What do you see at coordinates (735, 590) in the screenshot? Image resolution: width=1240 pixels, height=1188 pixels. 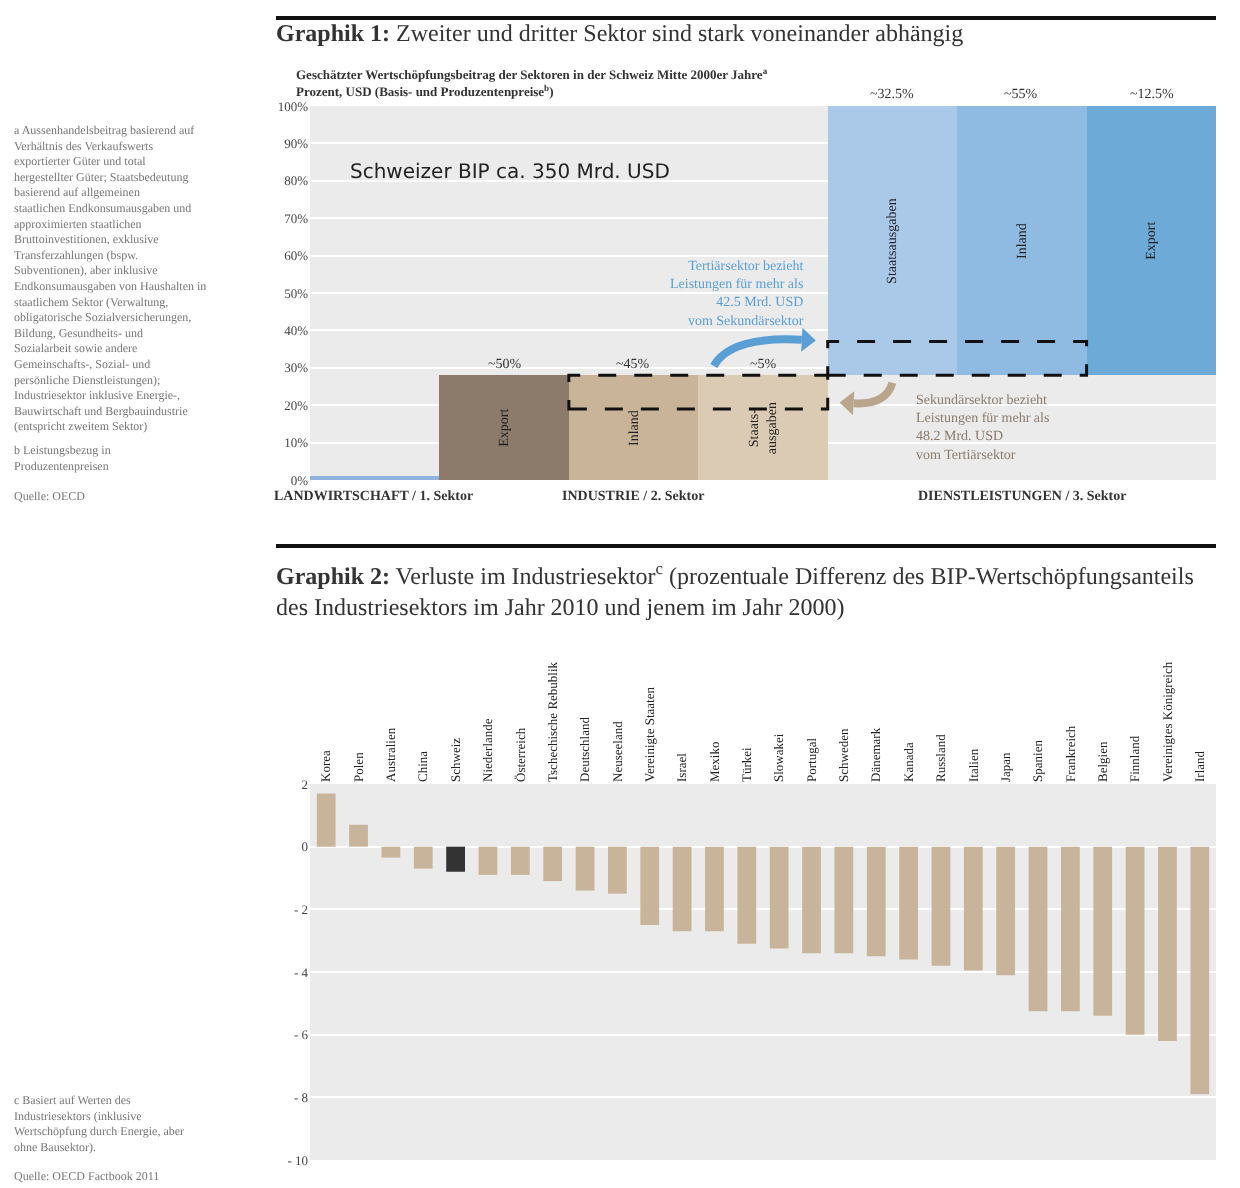 I see `chart-title: Graphik 2: Verluste im Industriesektor$^{c}$ (prozentuale Differenz des BIP-Wertschöpfungsanteils des Industriesektors im Jahr 2010 und jenem im Jahr 2000)` at bounding box center [735, 590].